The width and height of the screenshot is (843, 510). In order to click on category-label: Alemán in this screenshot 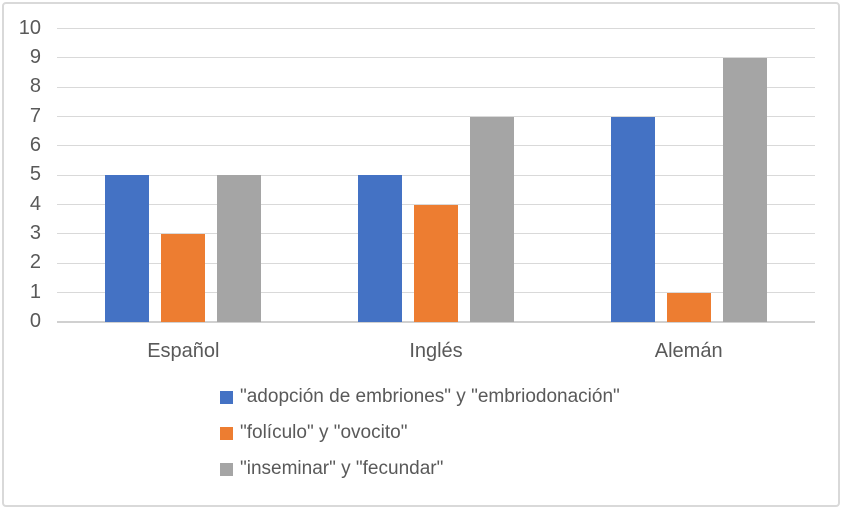, I will do `click(688, 351)`.